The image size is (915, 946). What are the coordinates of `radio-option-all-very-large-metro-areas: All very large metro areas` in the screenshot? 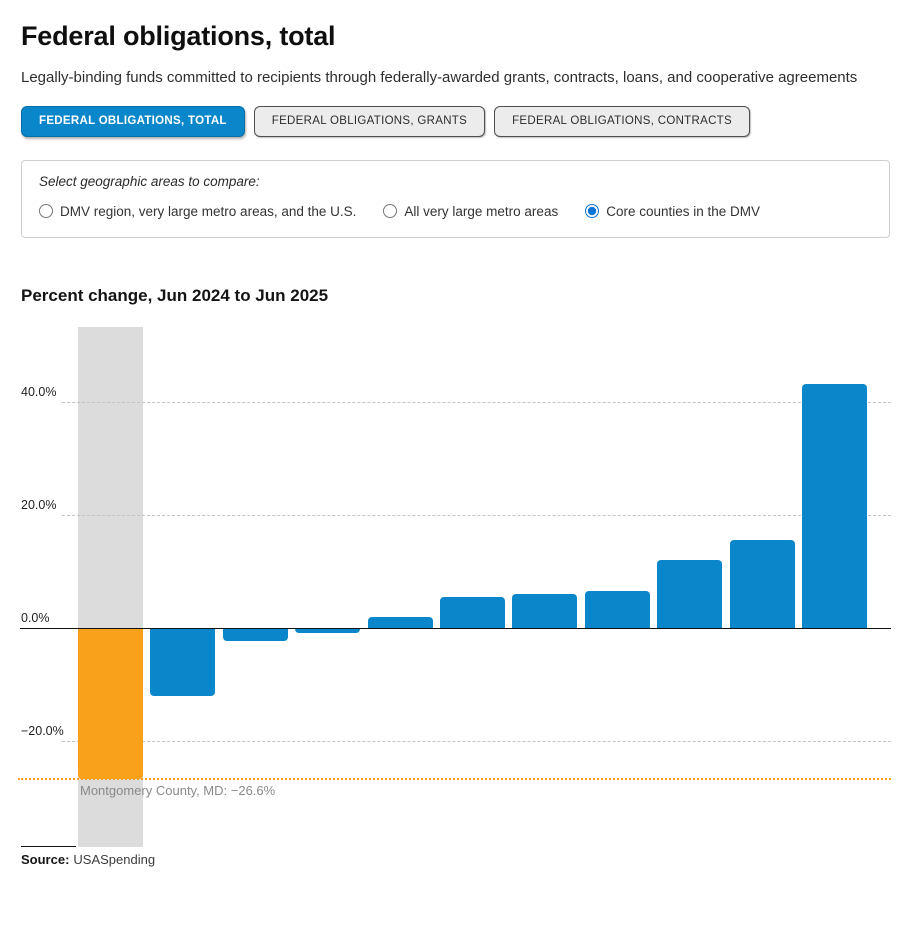 It's located at (470, 211).